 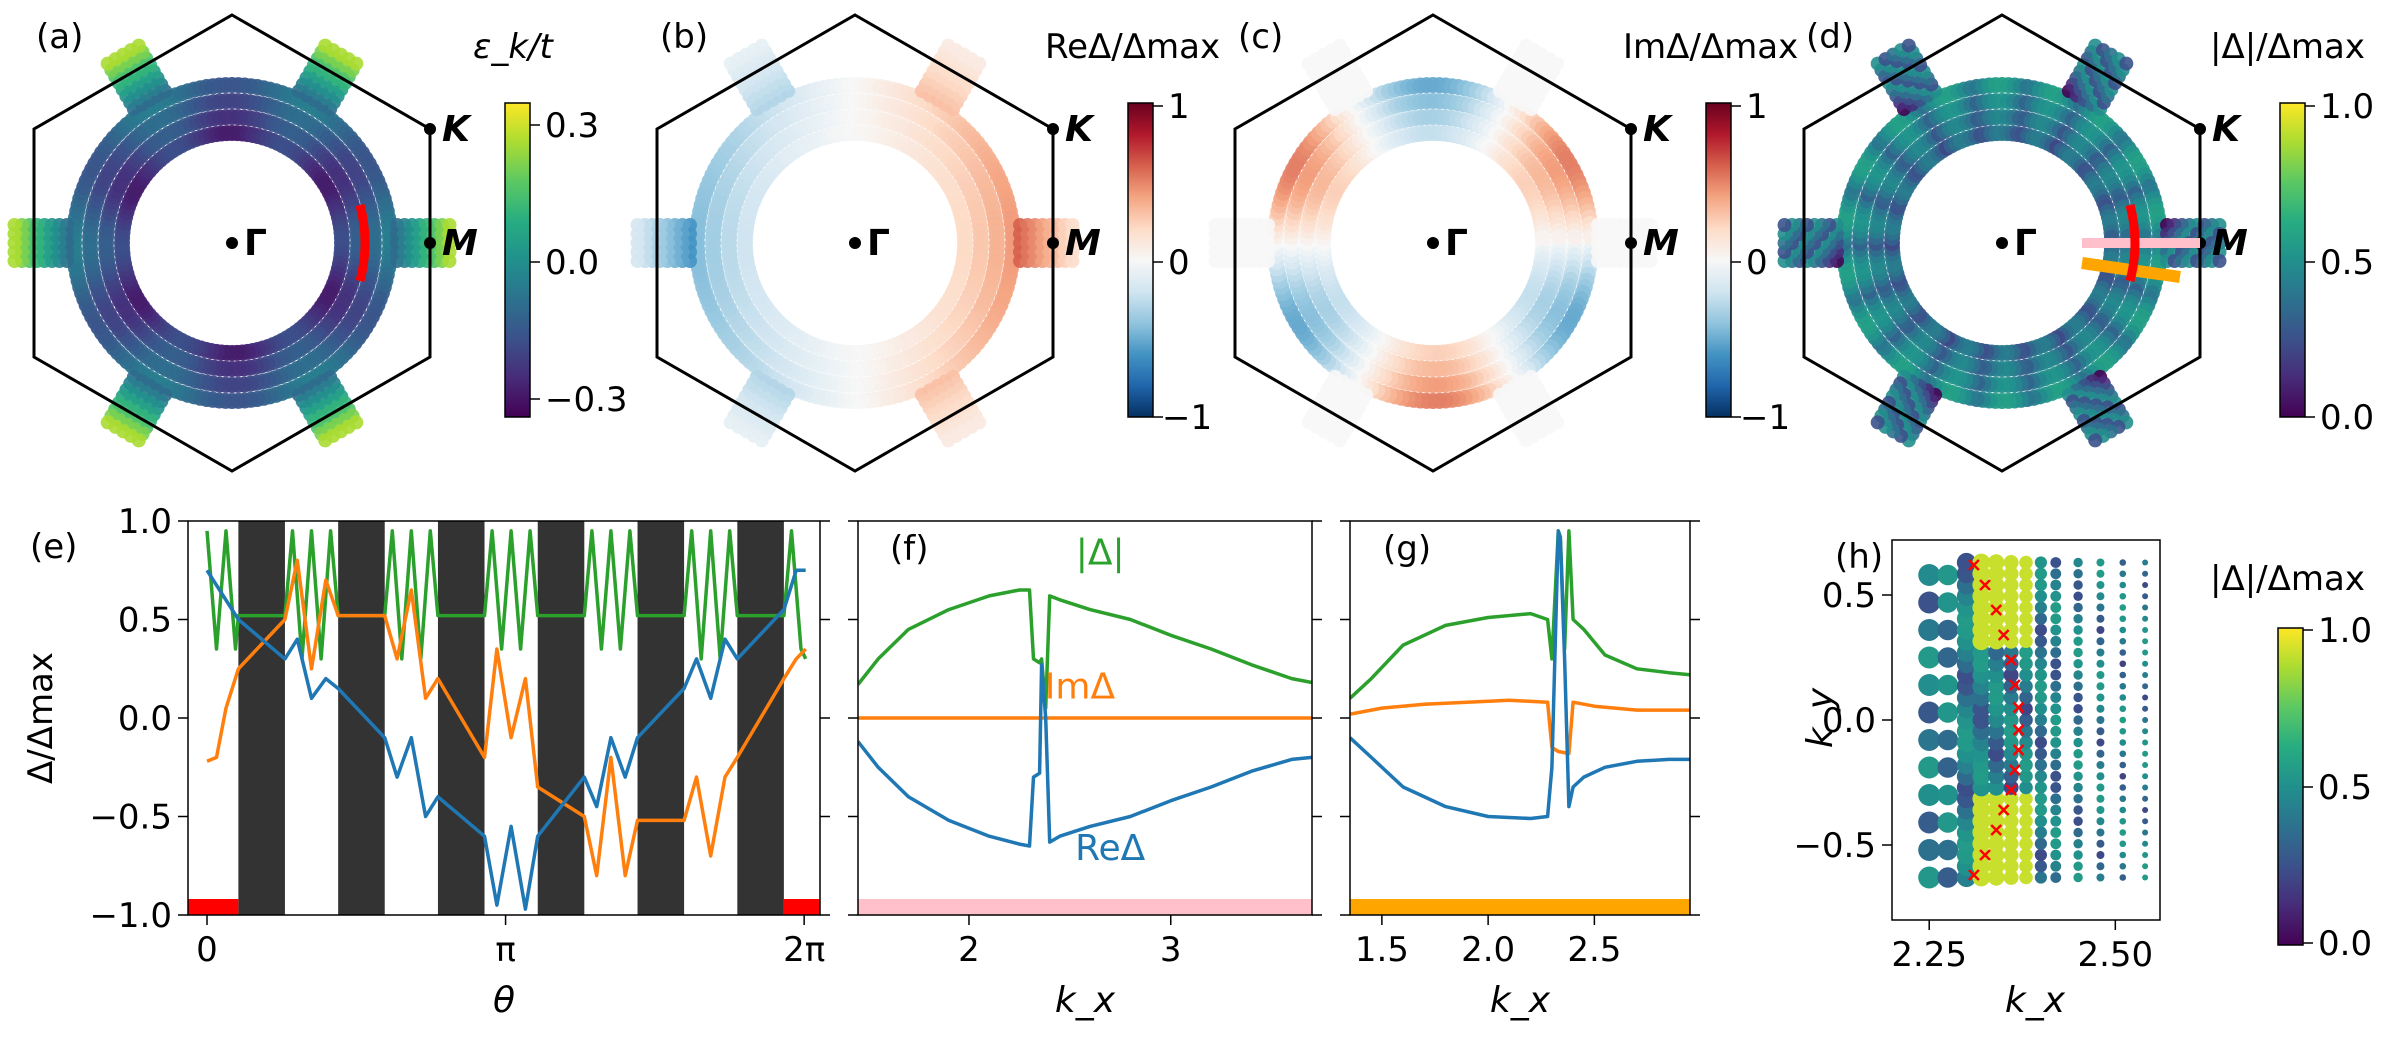 I want to click on fermi-arc-highlight, so click(x=362, y=243).